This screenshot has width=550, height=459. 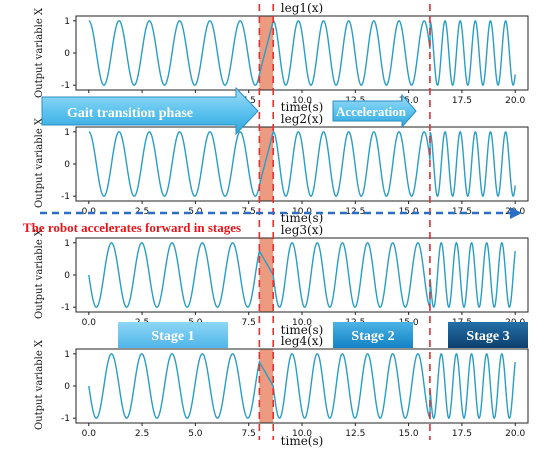 What do you see at coordinates (39, 273) in the screenshot?
I see `ylabel-3: Output variable X` at bounding box center [39, 273].